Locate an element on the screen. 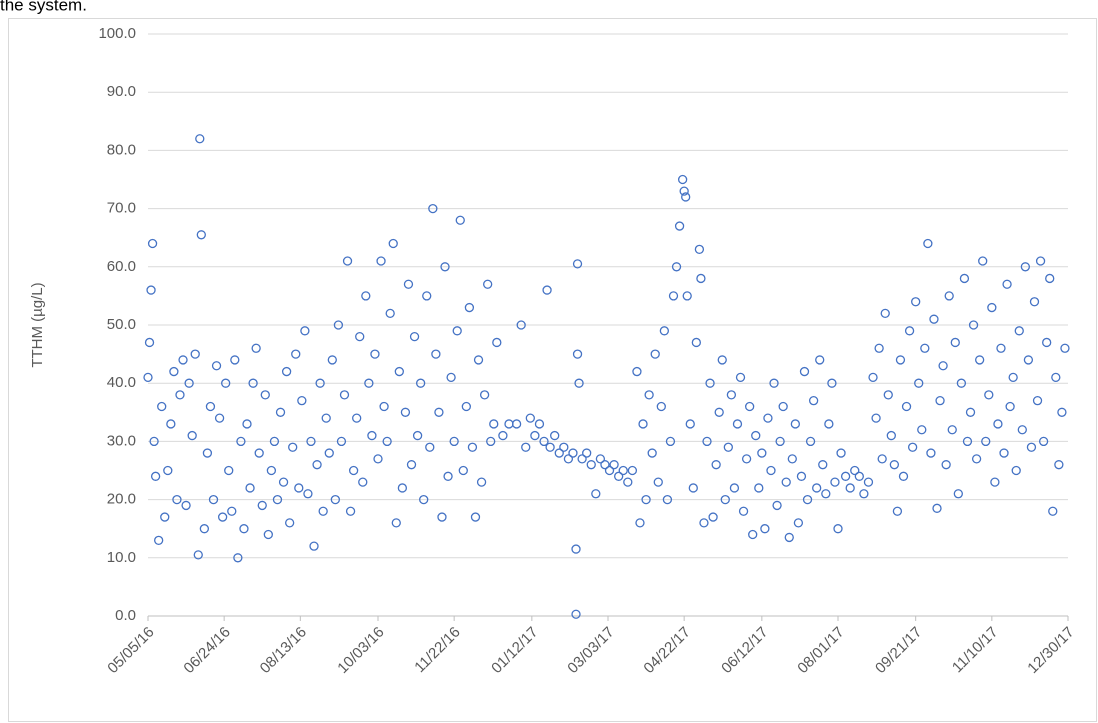  x-tick-label: 09/21/17 is located at coordinates (898, 650).